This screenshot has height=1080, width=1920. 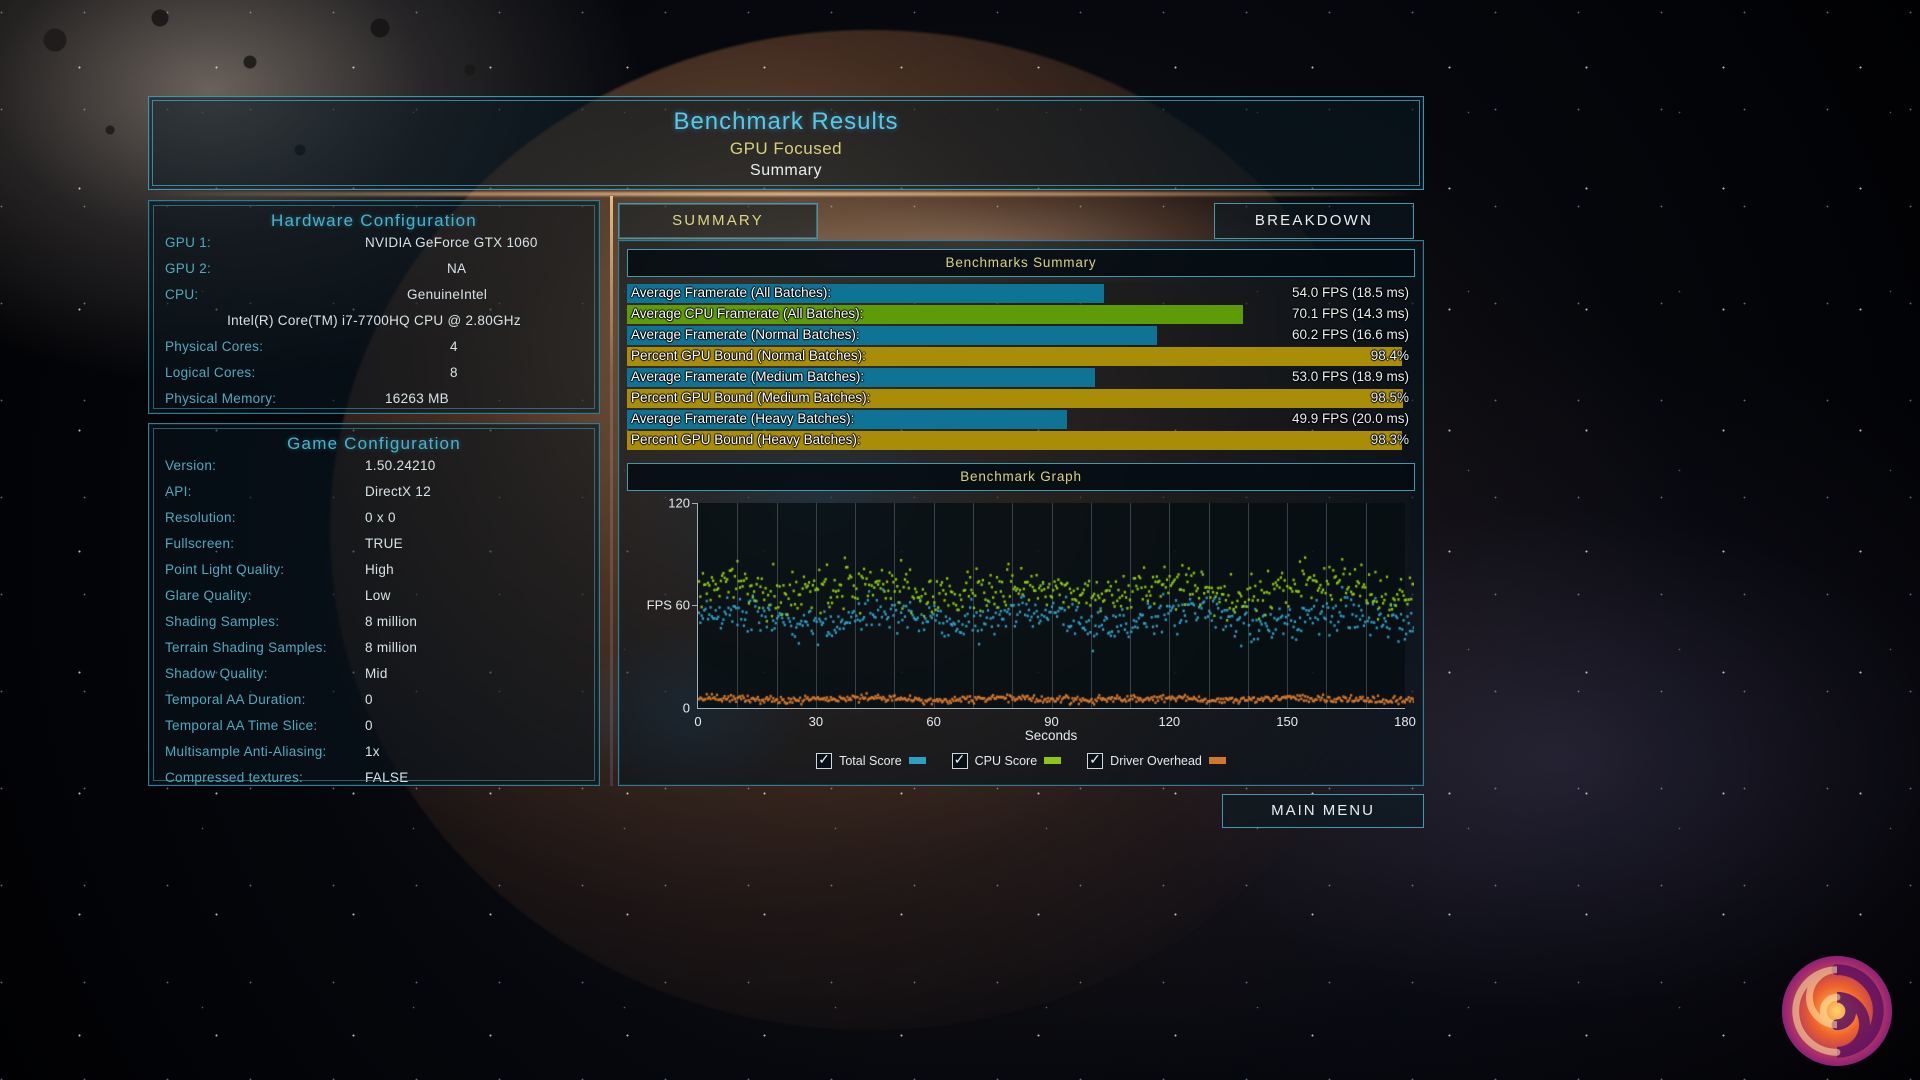 I want to click on y-tick-label: 120, so click(x=679, y=502).